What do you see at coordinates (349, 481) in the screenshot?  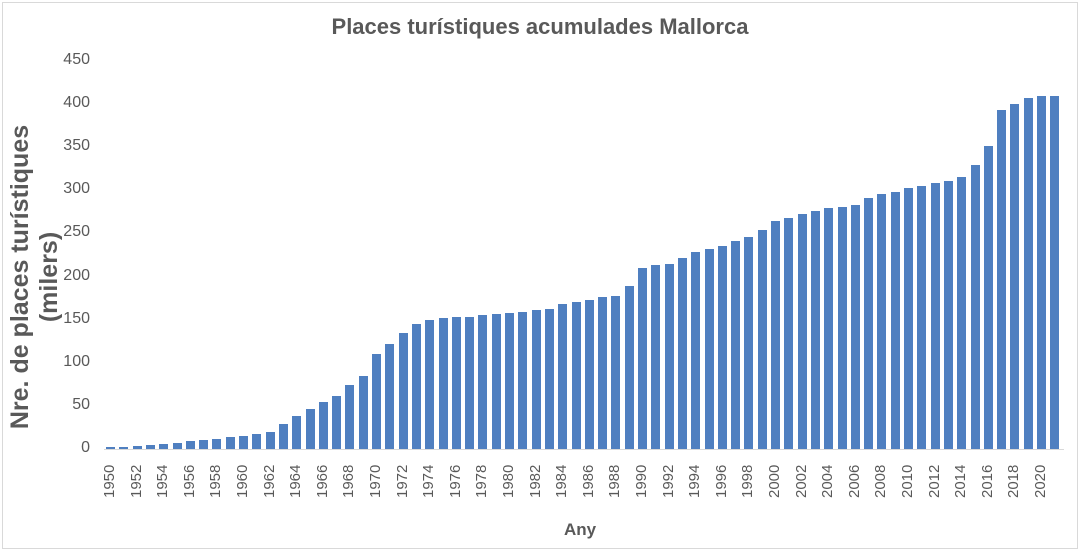 I see `x-tick-label: 1968` at bounding box center [349, 481].